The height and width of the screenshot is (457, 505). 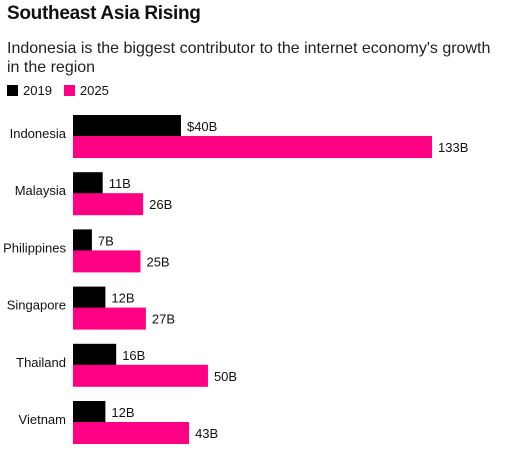 I want to click on bar-malaysia-2019, so click(x=88, y=183).